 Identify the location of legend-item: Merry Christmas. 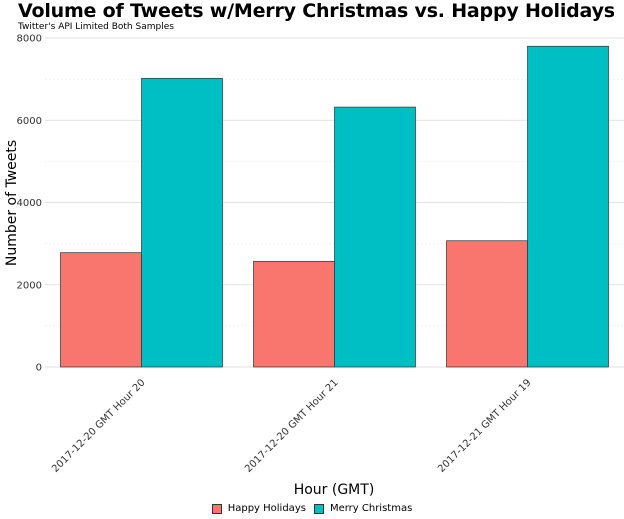
(363, 508).